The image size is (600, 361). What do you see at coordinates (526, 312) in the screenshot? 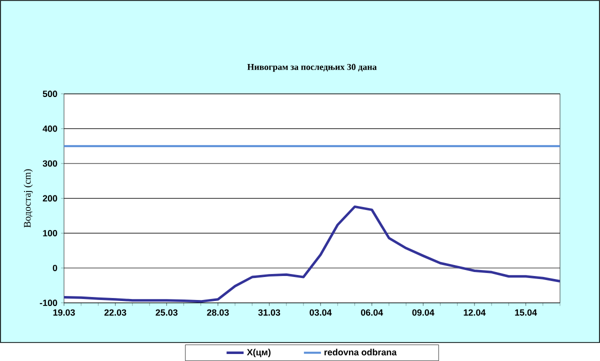
I see `x-tick-label: 15.04` at bounding box center [526, 312].